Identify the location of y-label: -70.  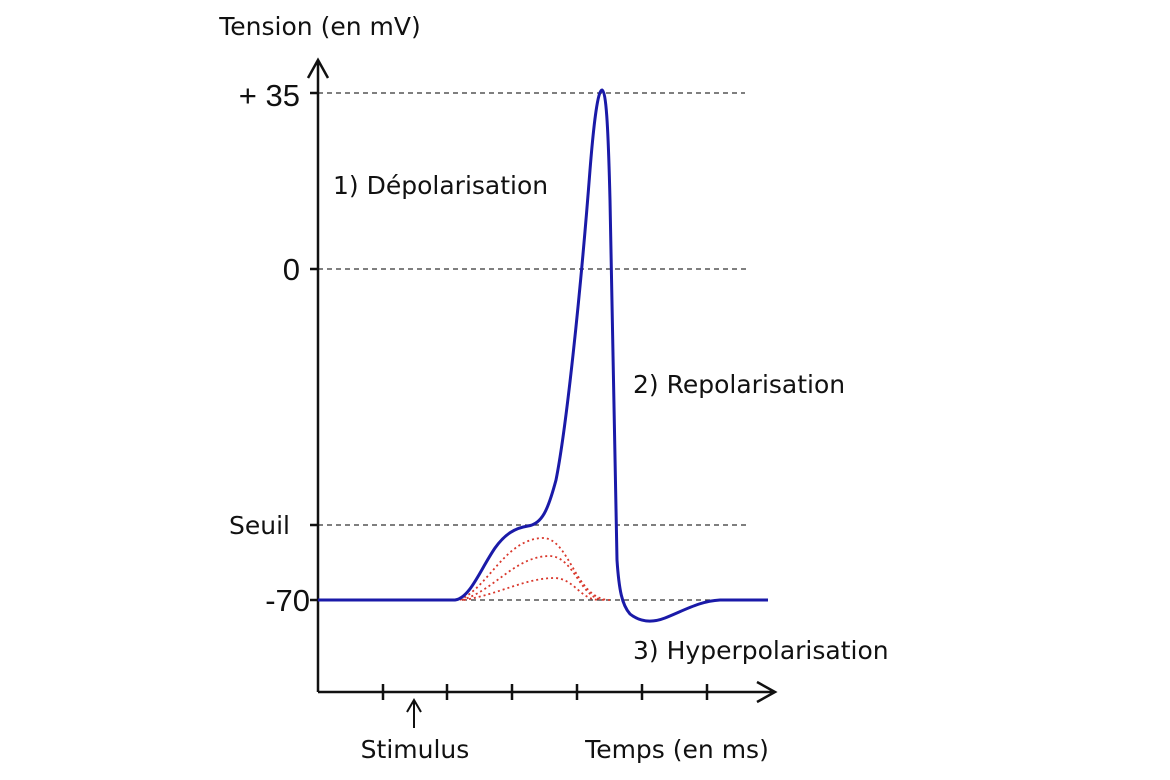
(287, 600).